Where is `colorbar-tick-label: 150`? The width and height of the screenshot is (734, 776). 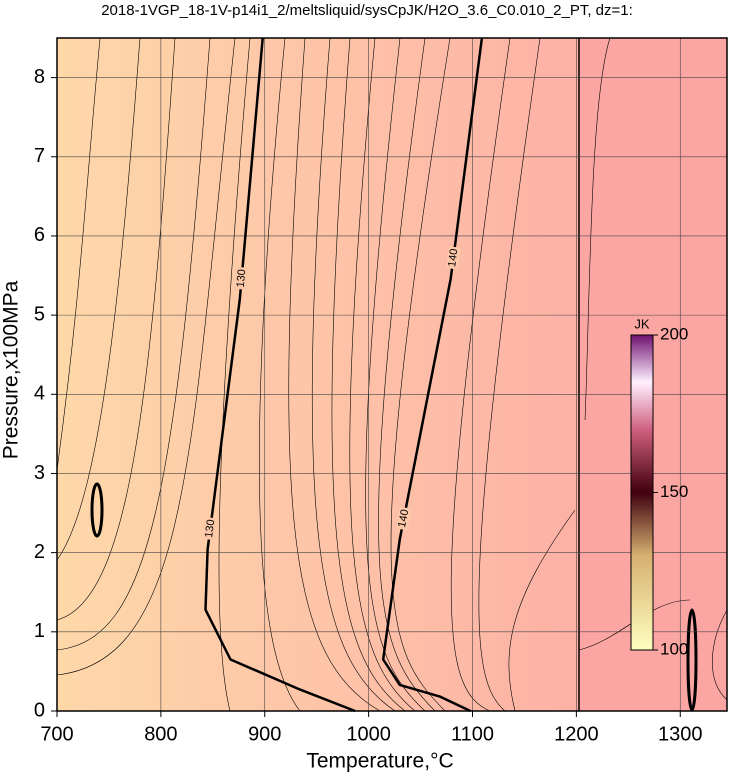 colorbar-tick-label: 150 is located at coordinates (674, 491).